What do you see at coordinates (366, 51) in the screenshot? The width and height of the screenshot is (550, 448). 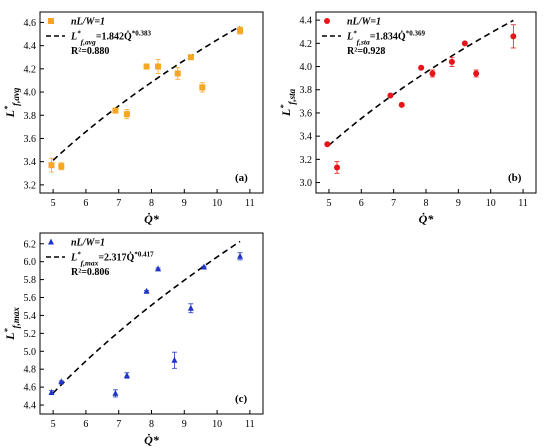 I see `legend-r-squared: R²=0.928` at bounding box center [366, 51].